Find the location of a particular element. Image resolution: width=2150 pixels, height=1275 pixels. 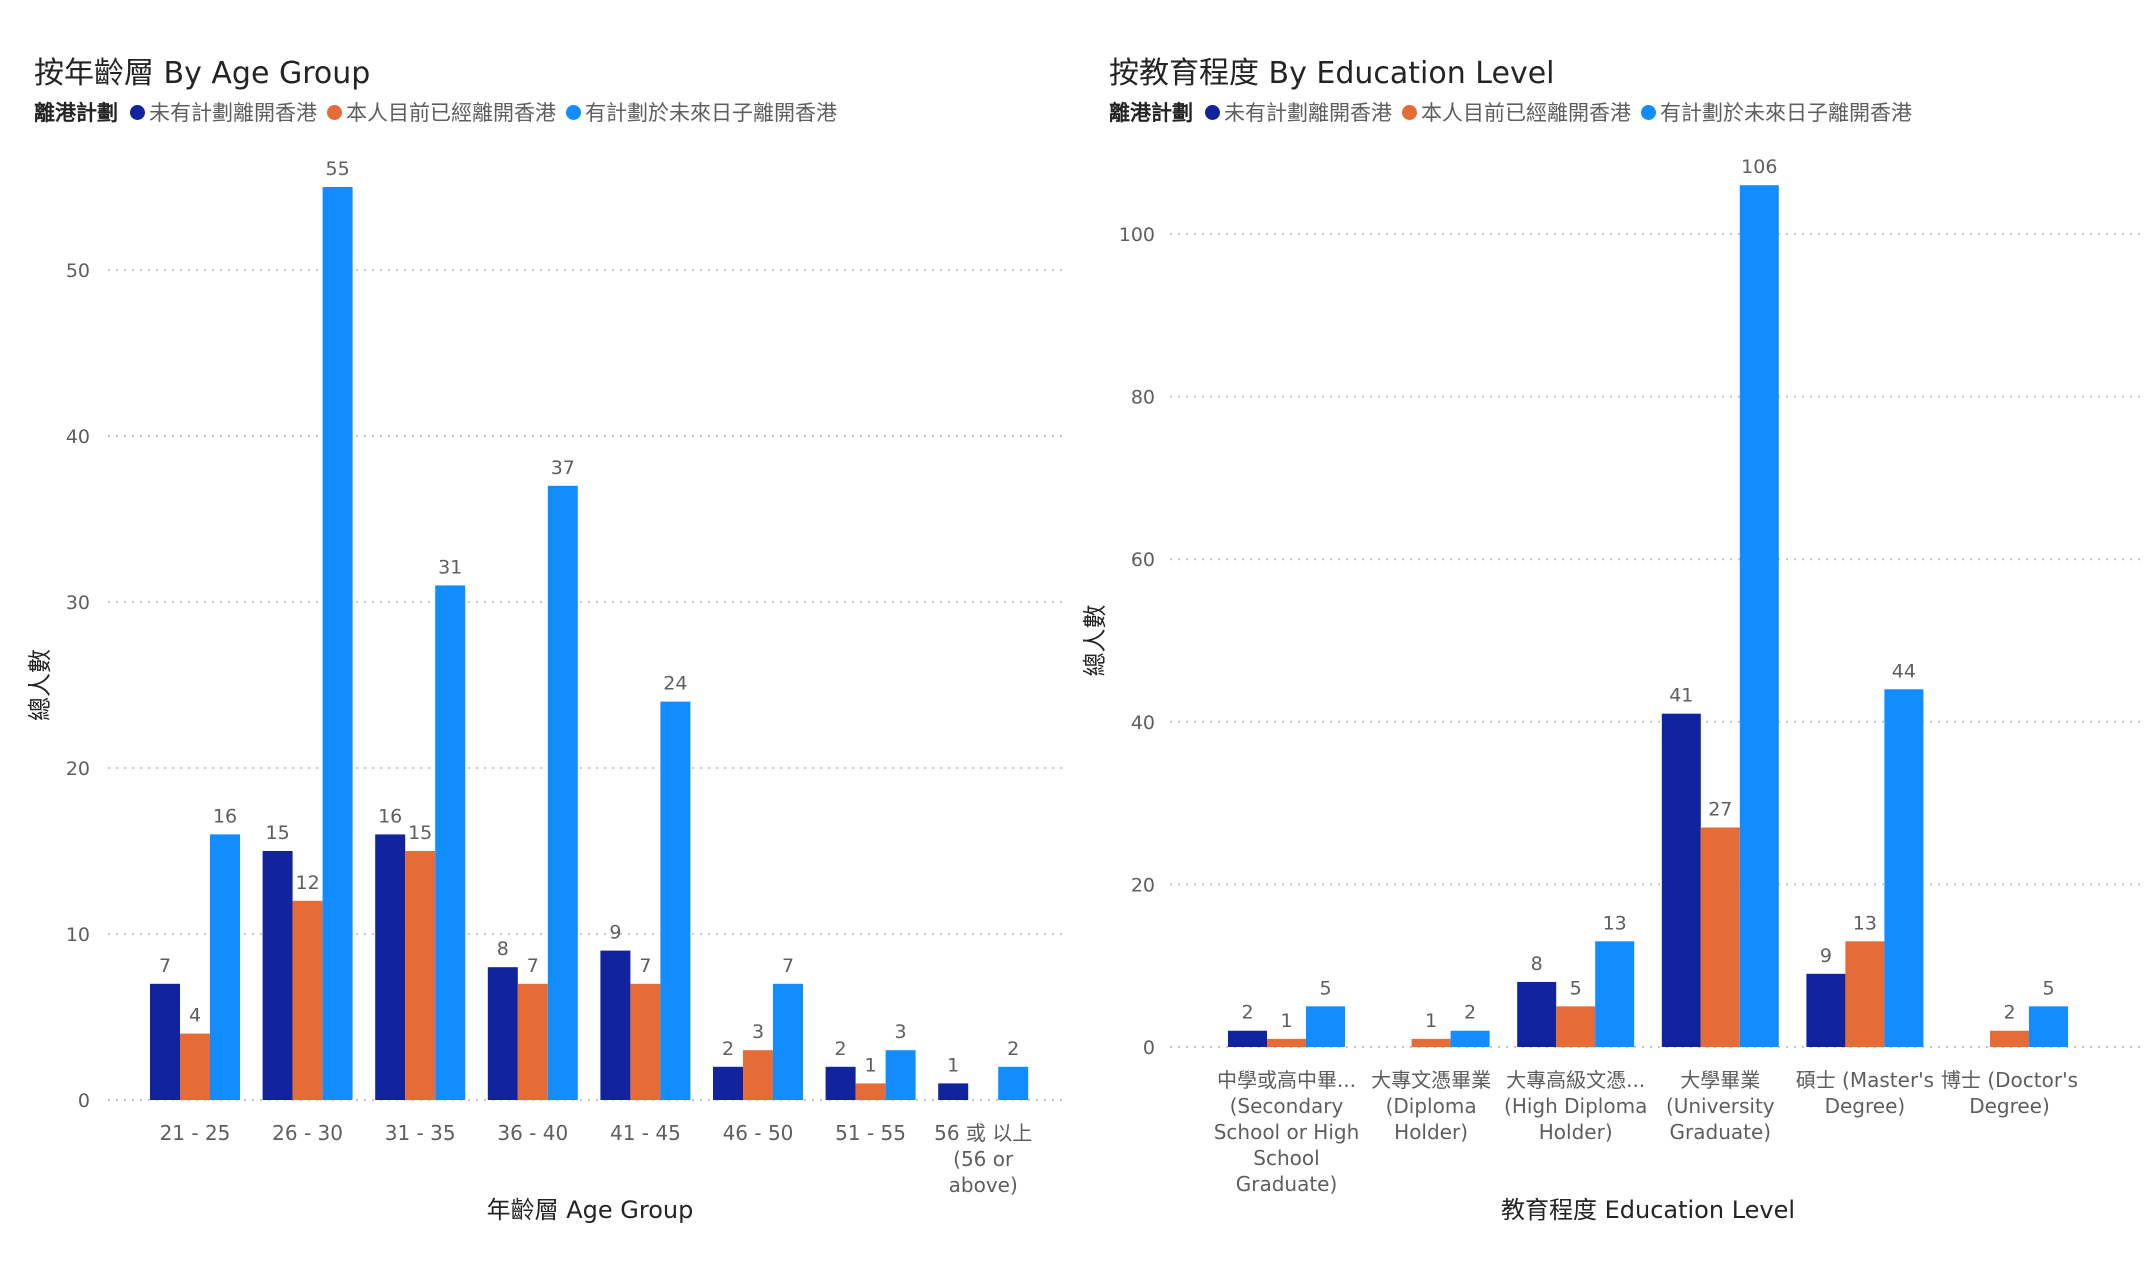

x-tick-label: (High Diploma is located at coordinates (1575, 1106).